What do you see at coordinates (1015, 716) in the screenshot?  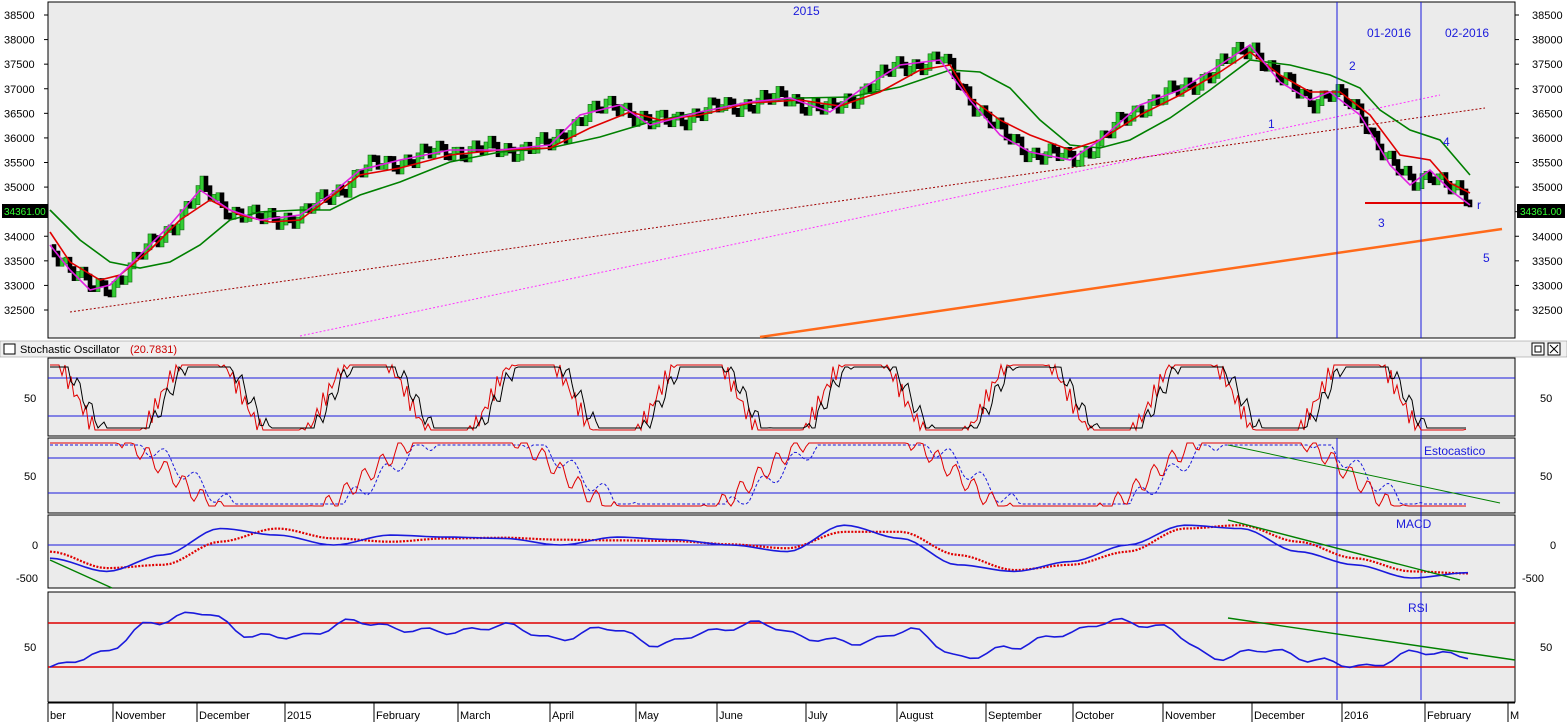 I see `x-tick-label: September` at bounding box center [1015, 716].